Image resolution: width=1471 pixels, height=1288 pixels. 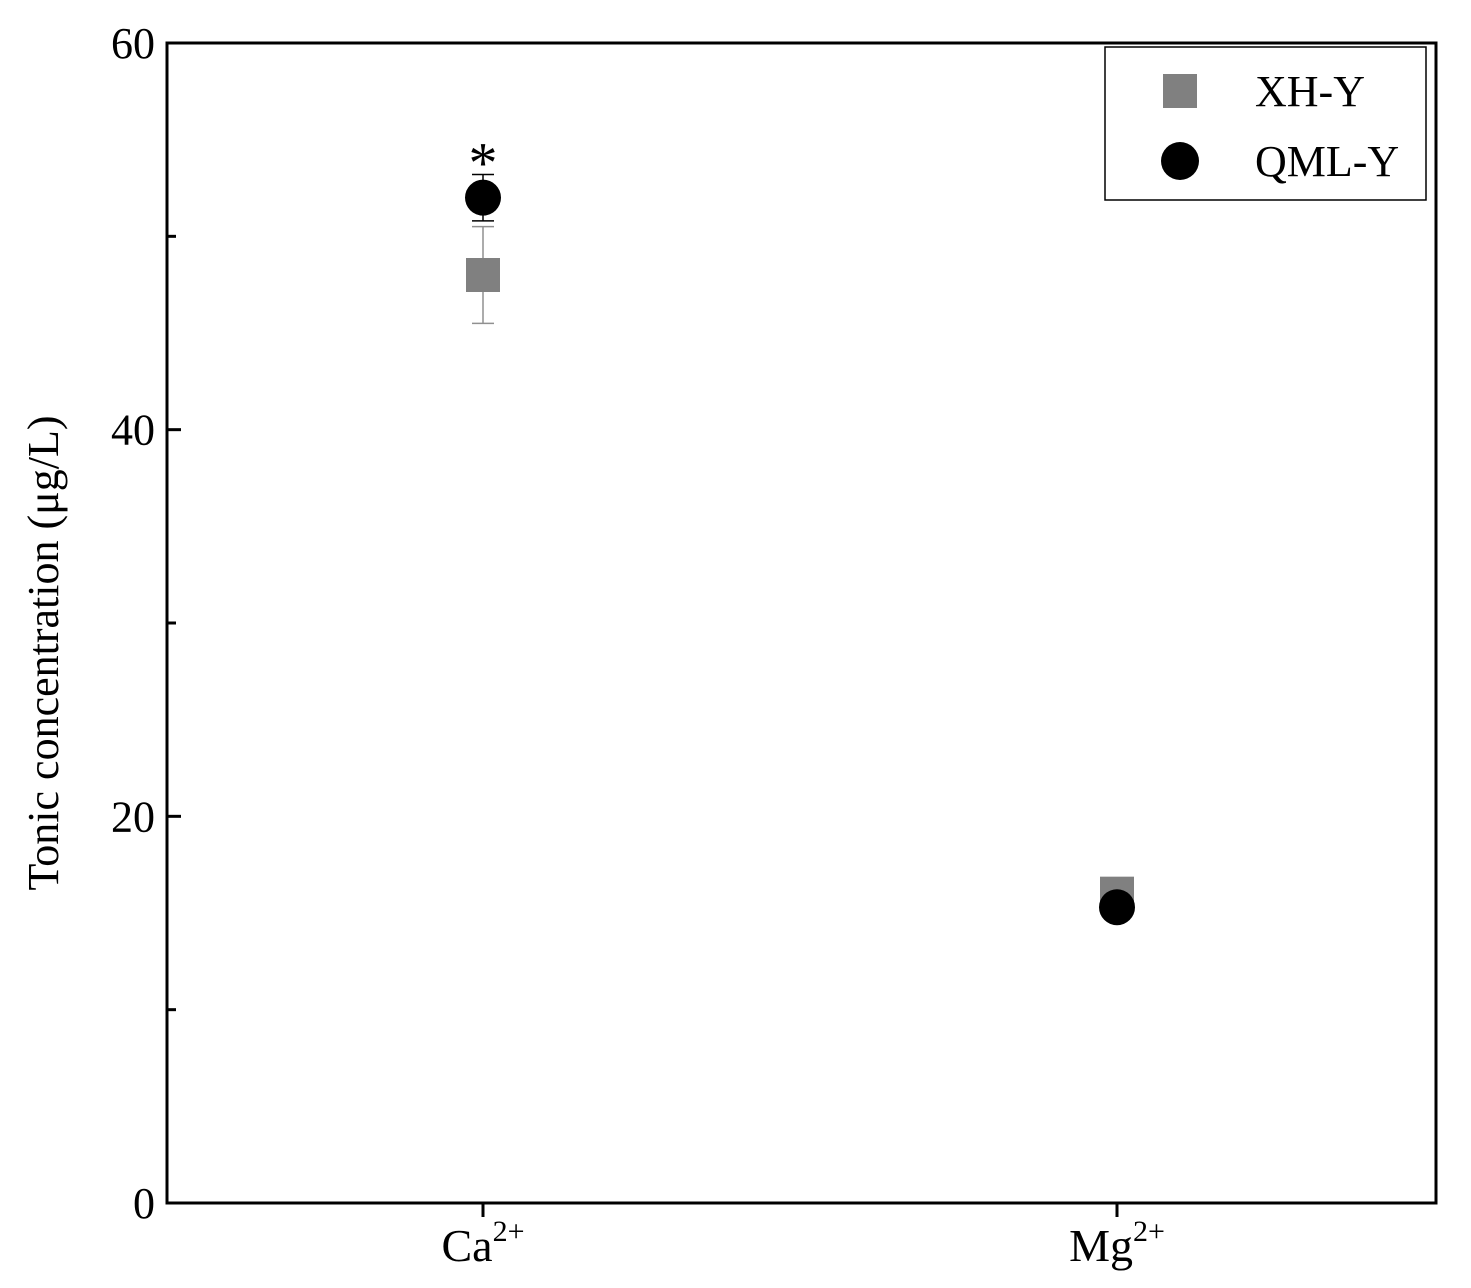 I want to click on data-point-square, so click(x=483, y=275).